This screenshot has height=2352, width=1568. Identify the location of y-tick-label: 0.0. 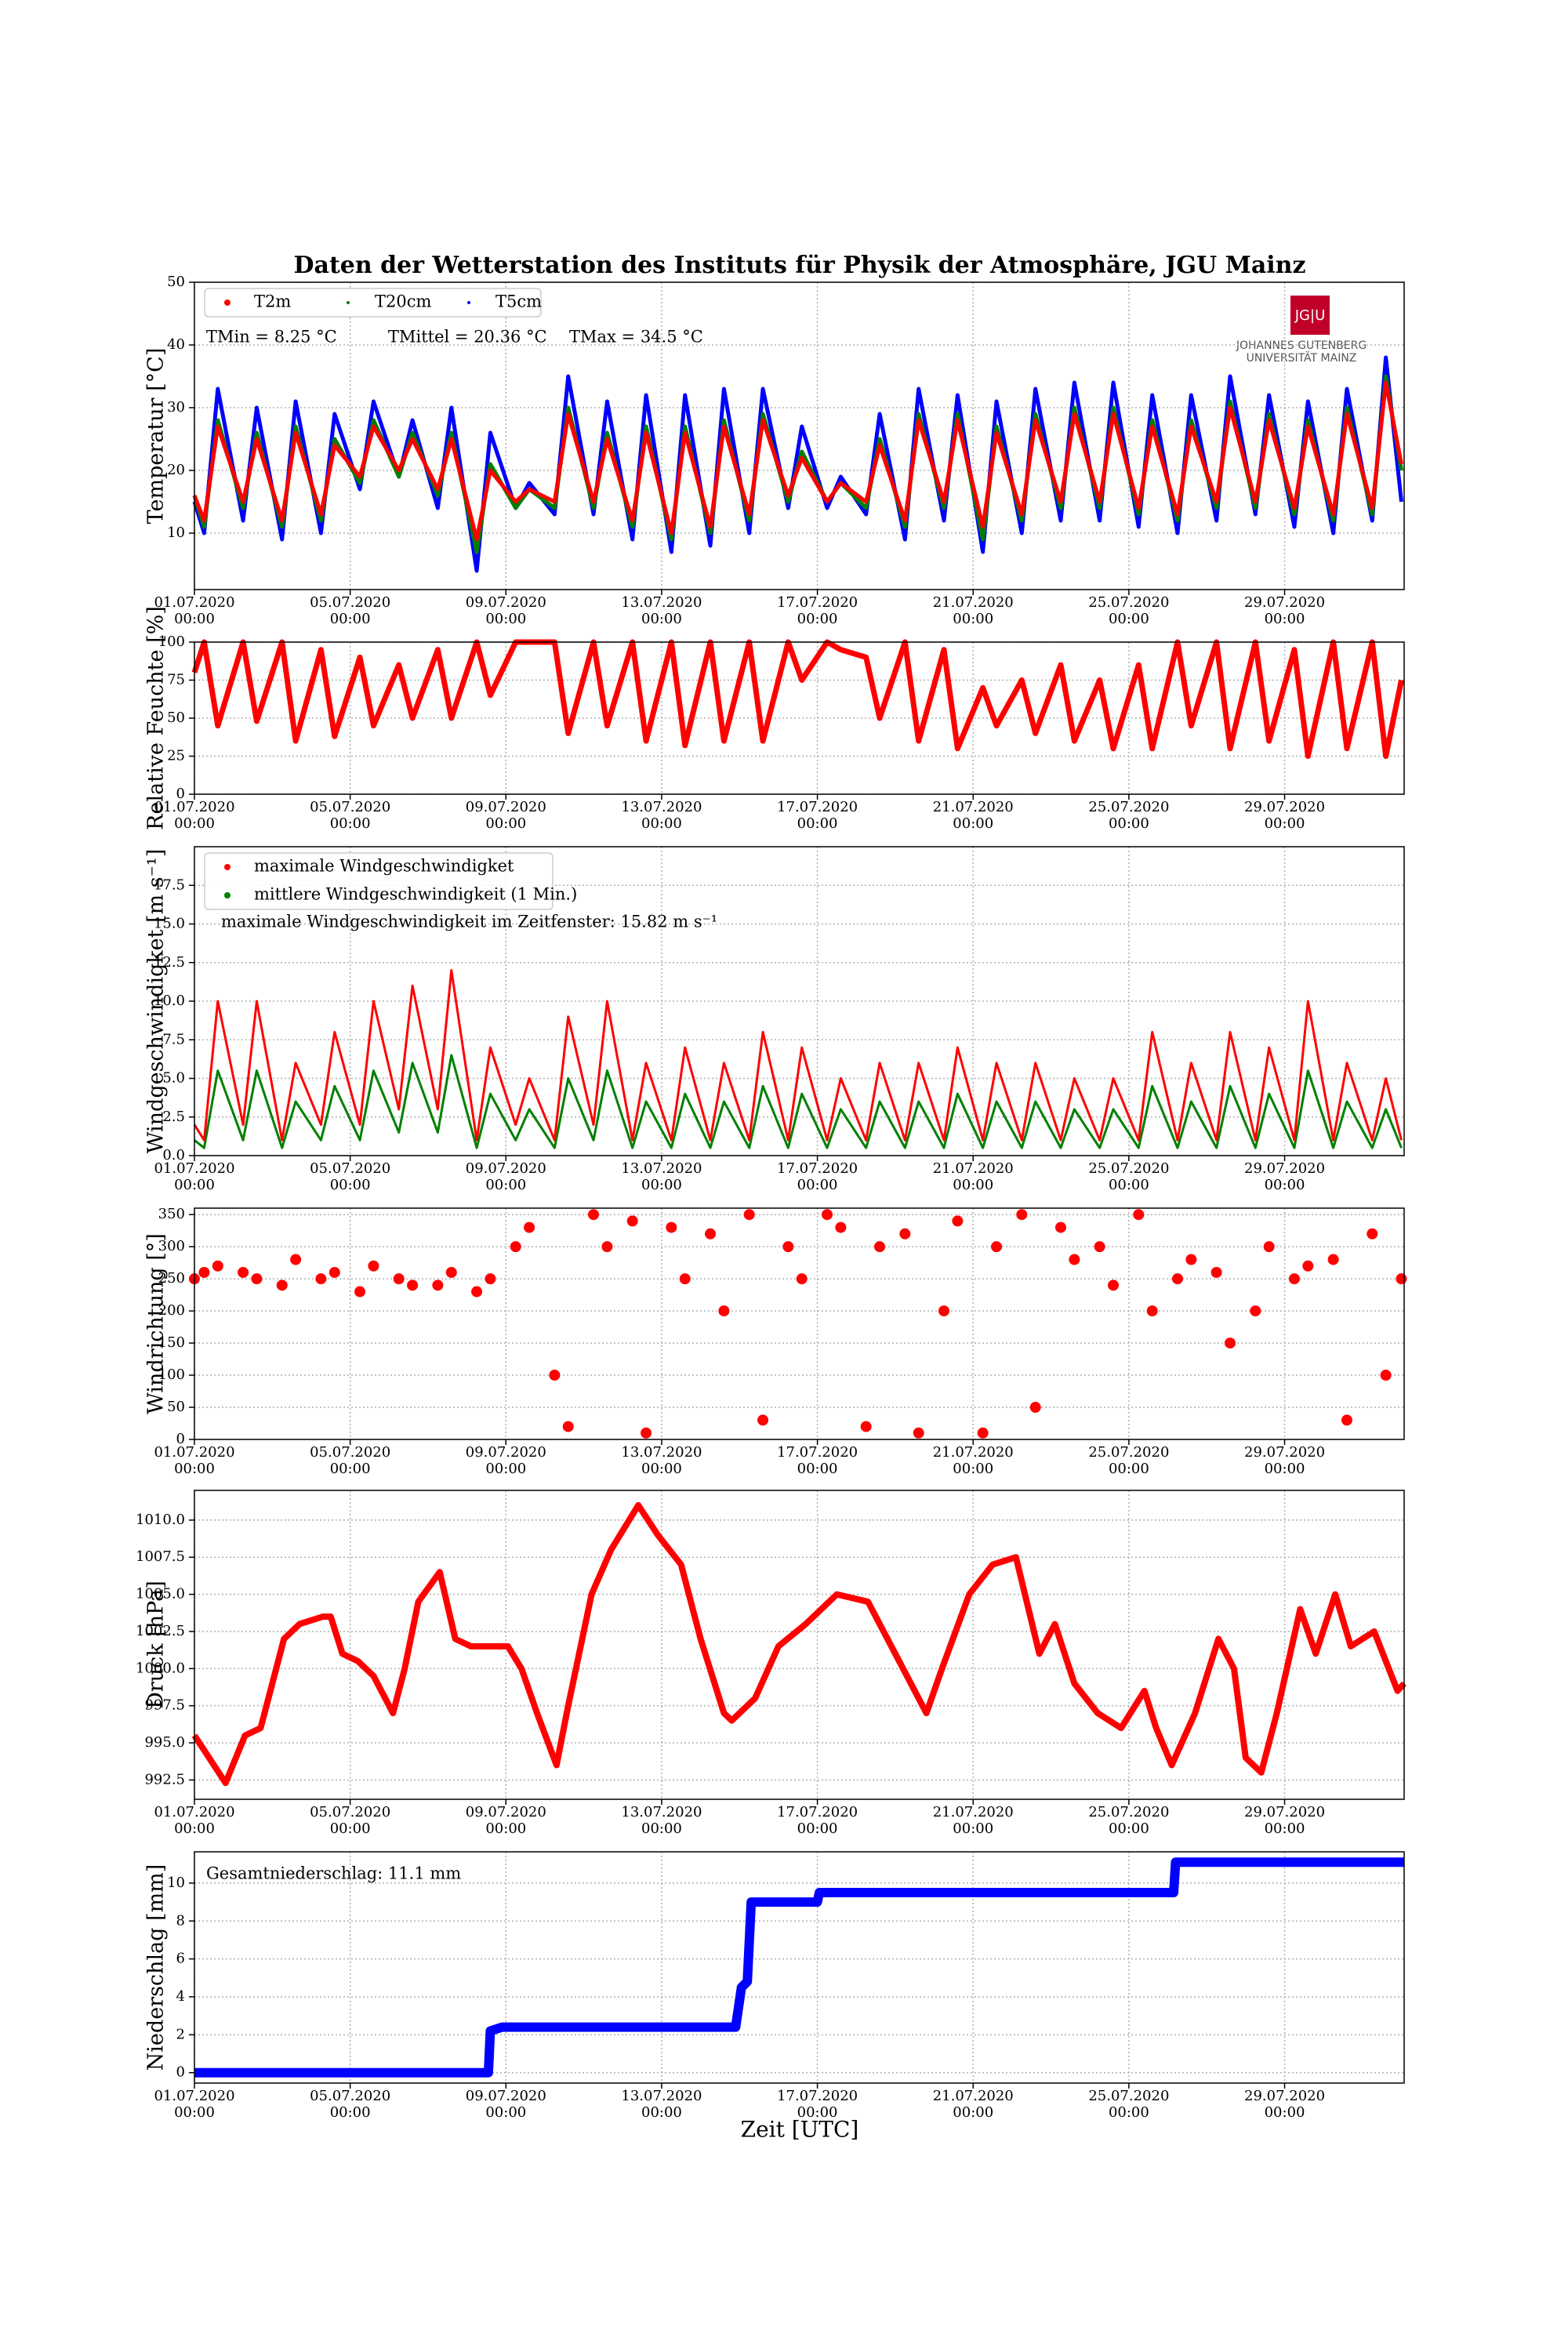
(173, 1155).